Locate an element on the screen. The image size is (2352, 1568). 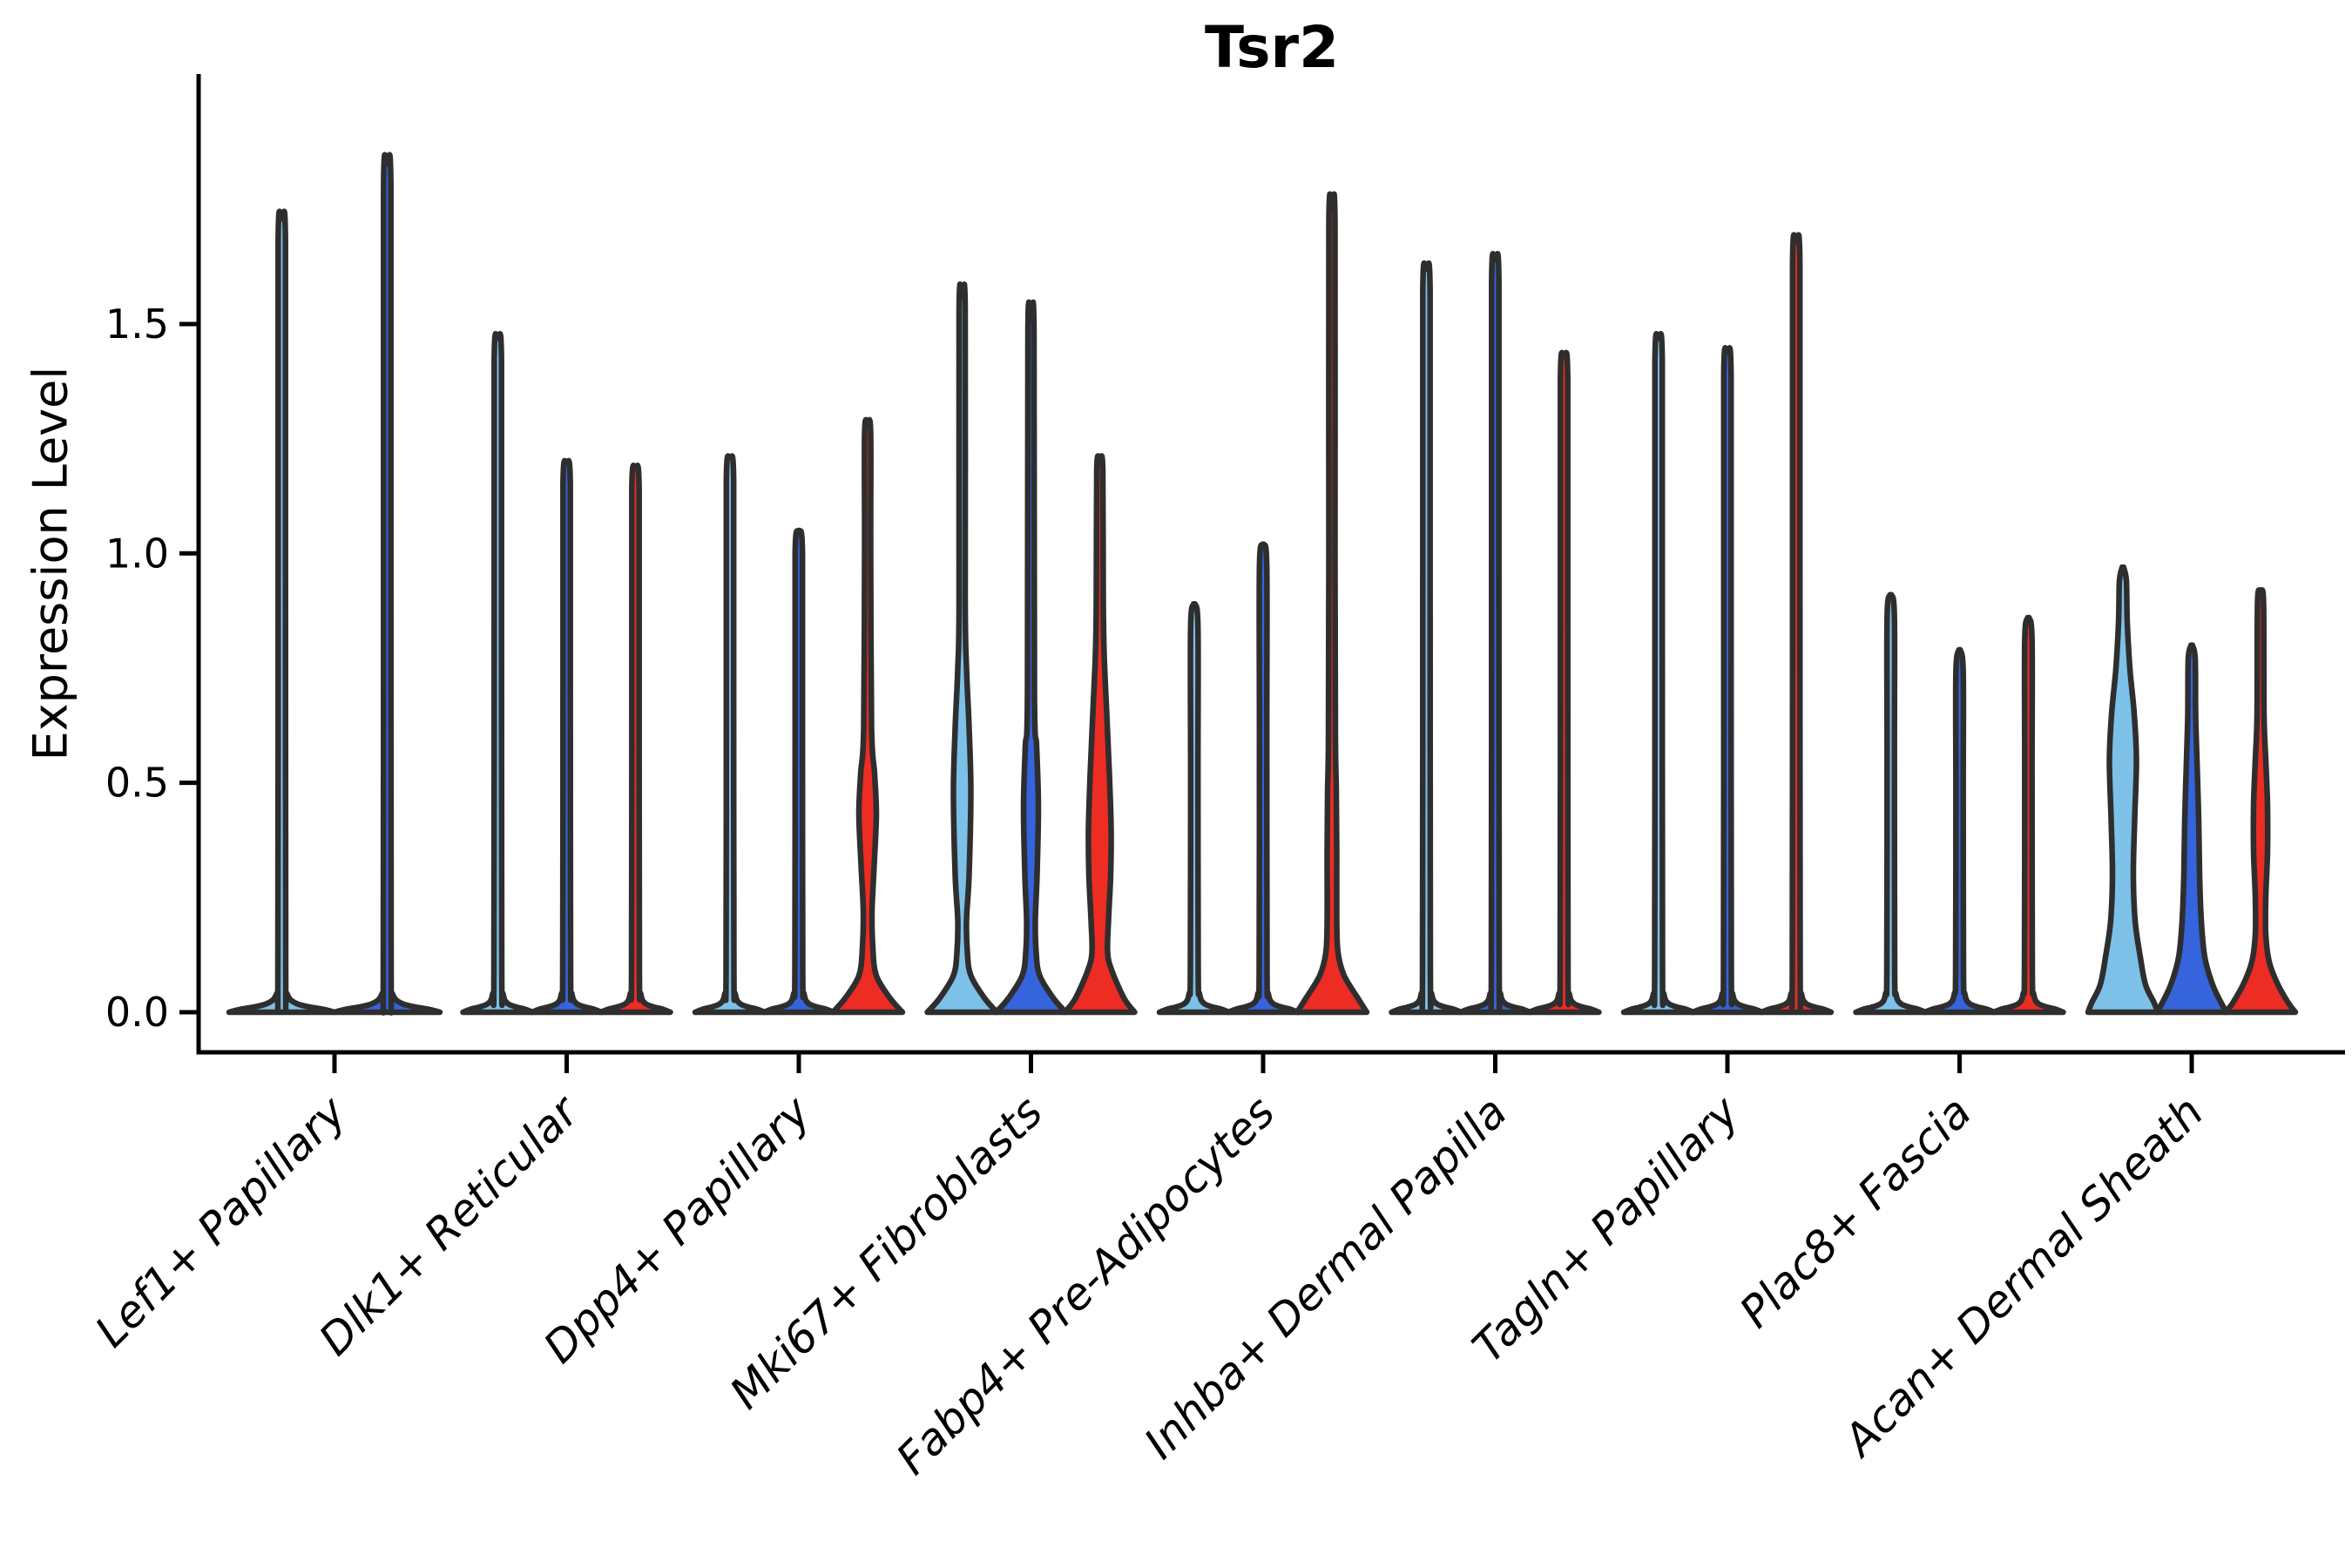
x-axis-tick-label: Plac8+ Fascia is located at coordinates (1856, 1211).